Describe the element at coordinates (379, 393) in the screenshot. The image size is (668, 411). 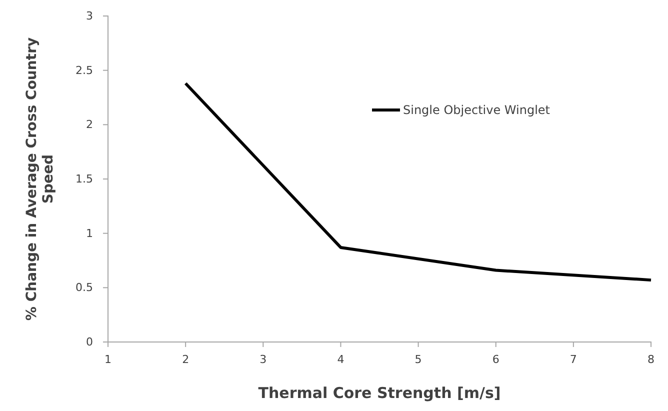
I see `x-axis-title: Thermal Core Strength [m/s]` at that location.